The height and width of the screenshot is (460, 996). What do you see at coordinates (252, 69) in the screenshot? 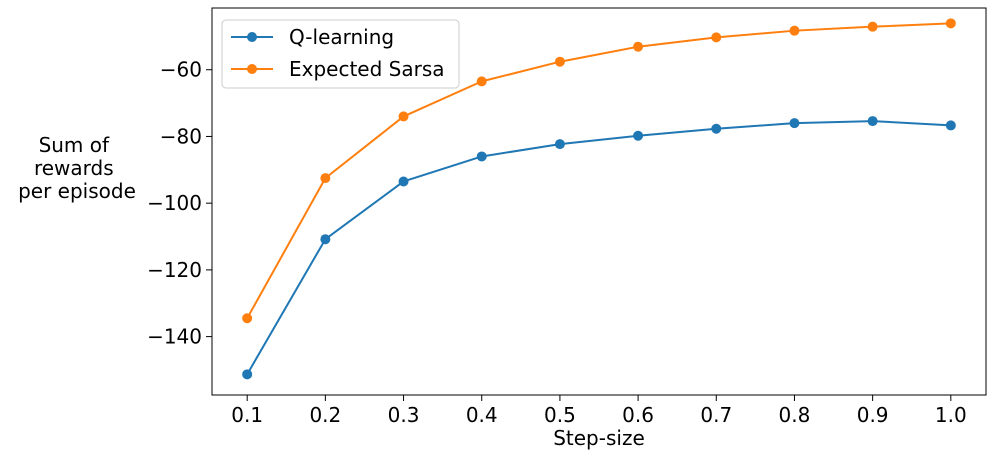
I see `legend-marker-expected-sarsa` at bounding box center [252, 69].